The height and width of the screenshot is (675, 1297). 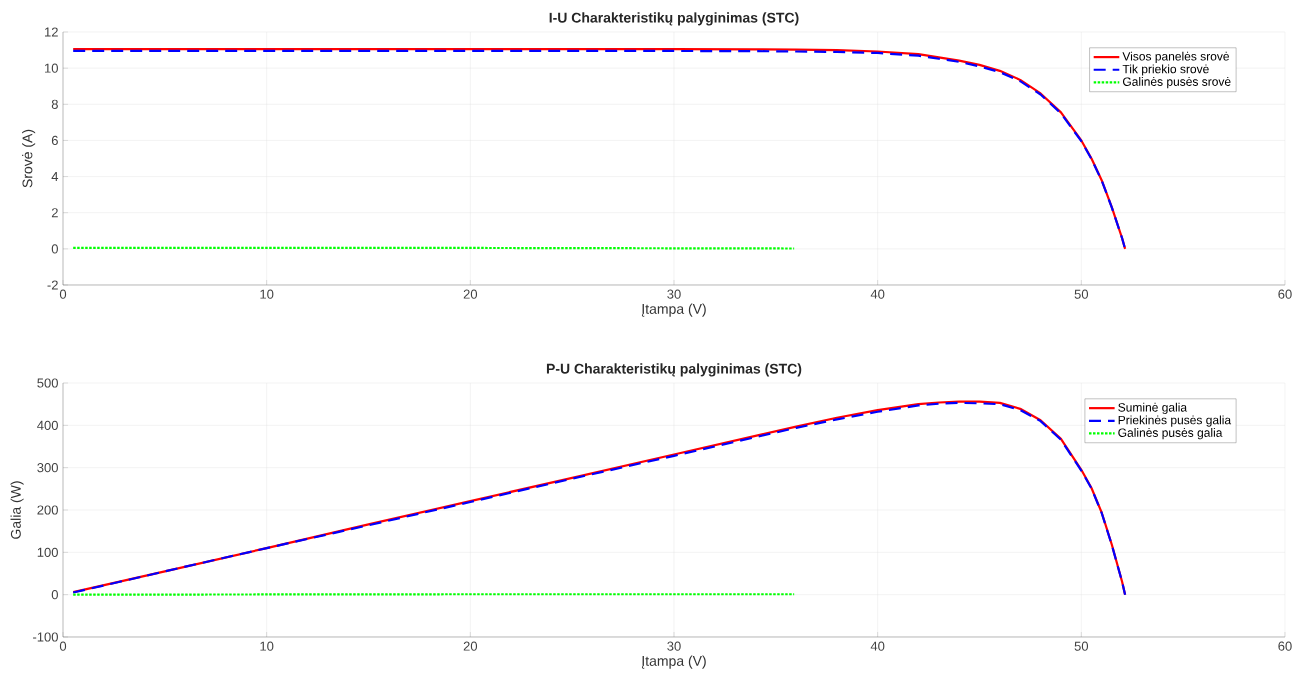 I want to click on y-tick-label: 500, so click(x=47, y=383).